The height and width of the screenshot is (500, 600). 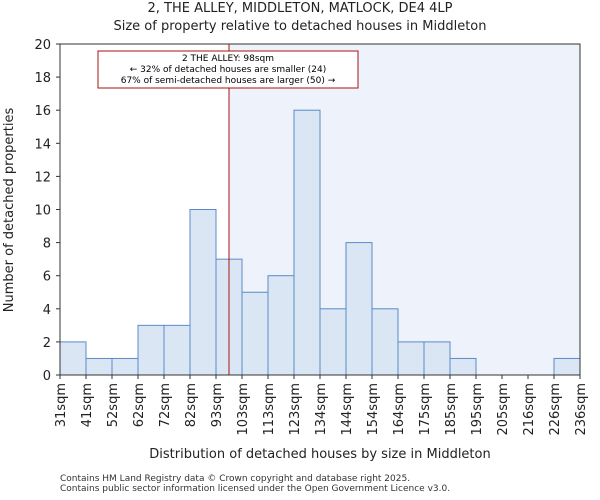 I want to click on y-tick-label: 12, so click(x=42, y=177).